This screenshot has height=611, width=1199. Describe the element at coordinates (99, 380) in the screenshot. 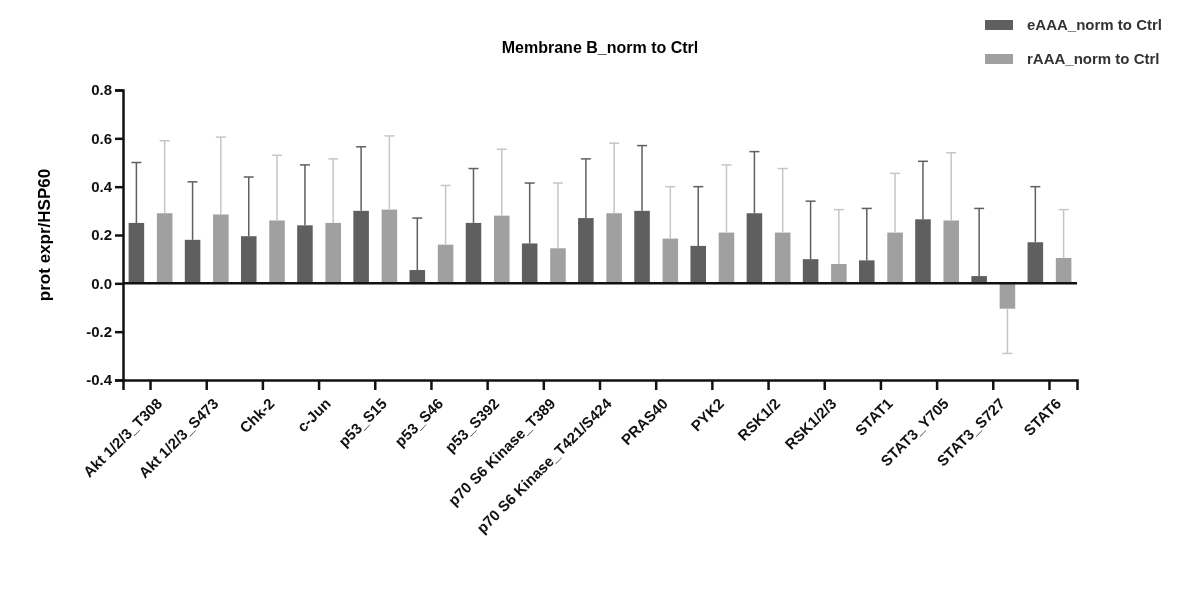

I see `y-tick-label: -0.4` at that location.